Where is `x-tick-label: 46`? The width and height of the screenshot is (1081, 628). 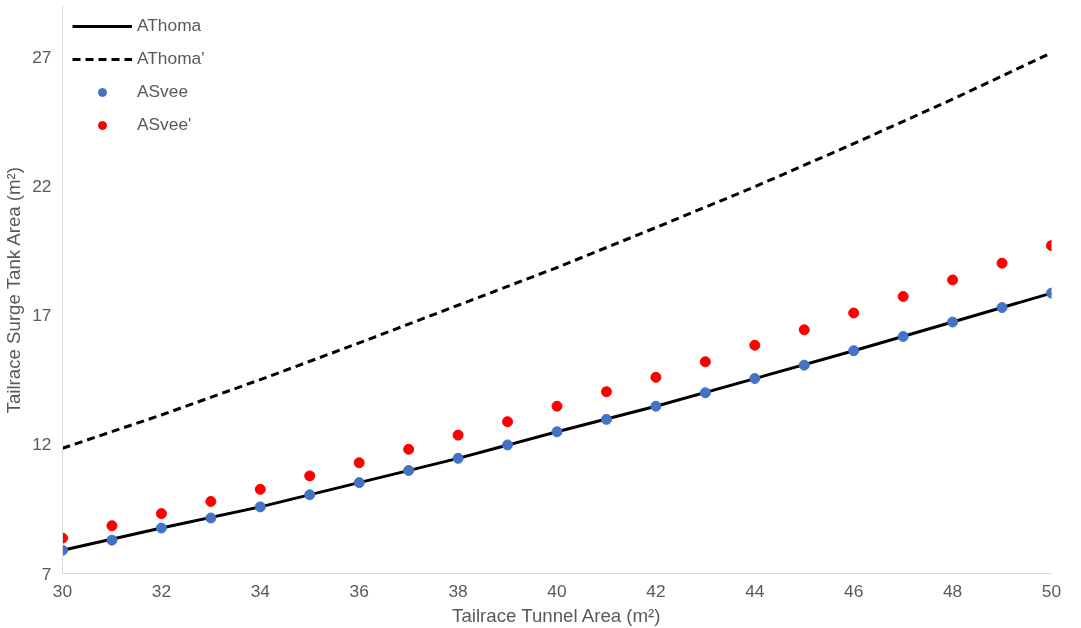 x-tick-label: 46 is located at coordinates (854, 590).